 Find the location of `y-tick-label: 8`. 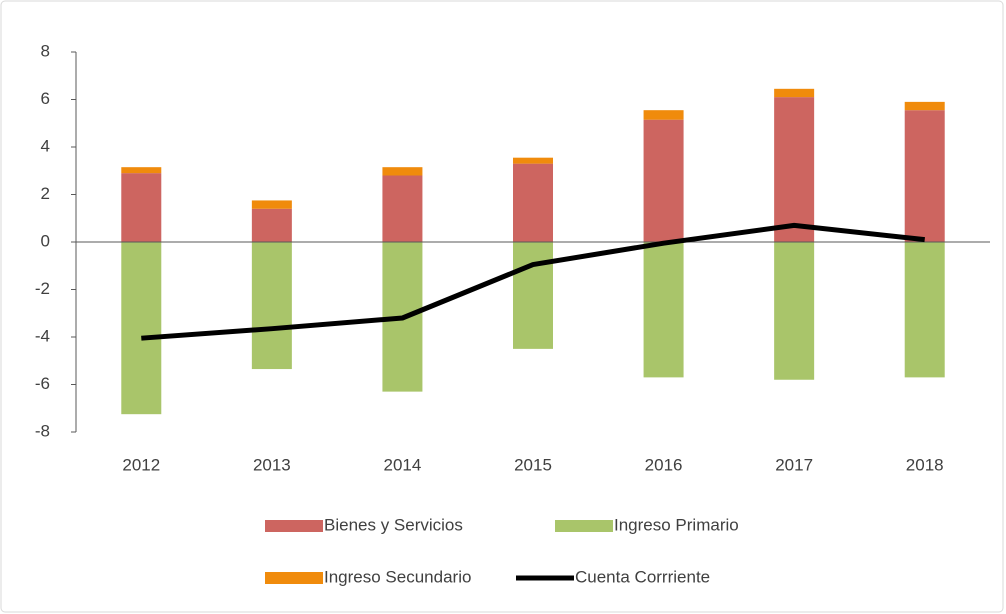

y-tick-label: 8 is located at coordinates (45, 50).